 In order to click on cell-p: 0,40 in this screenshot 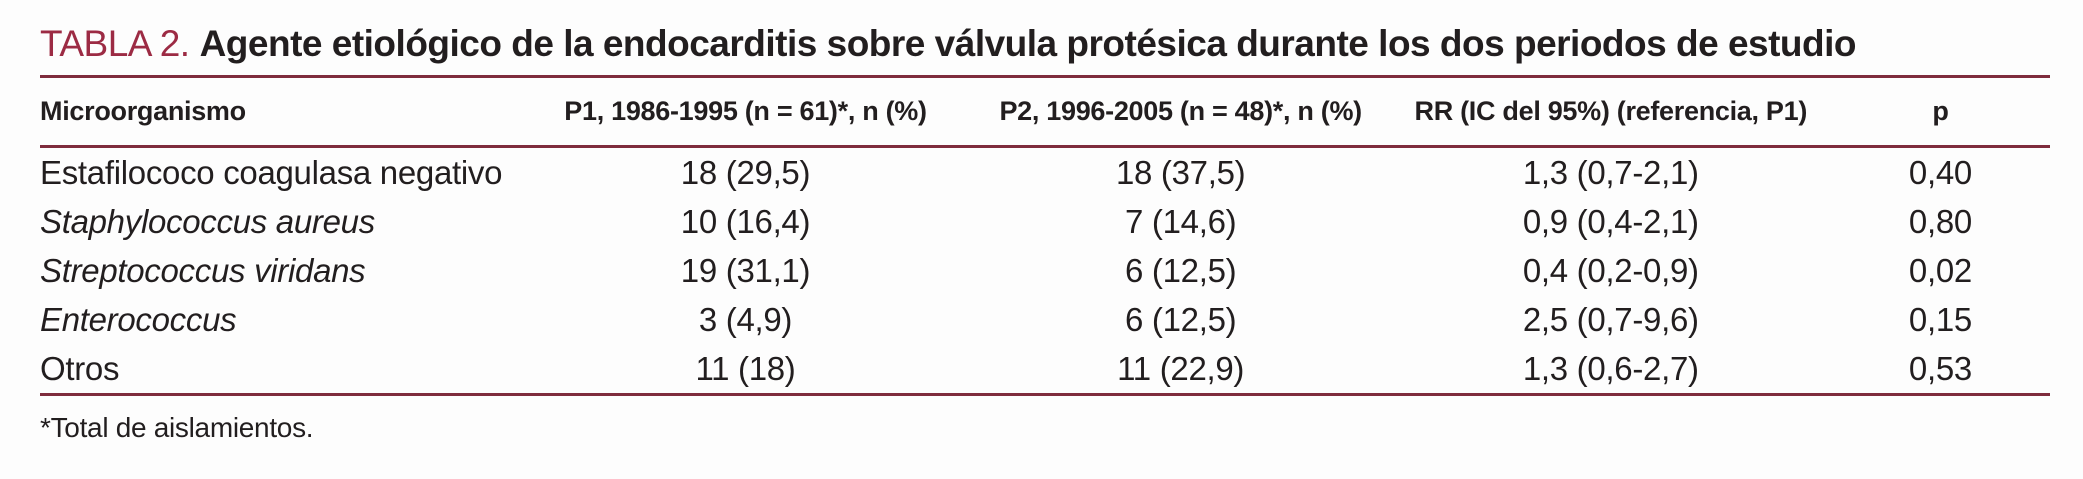, I will do `click(1940, 172)`.